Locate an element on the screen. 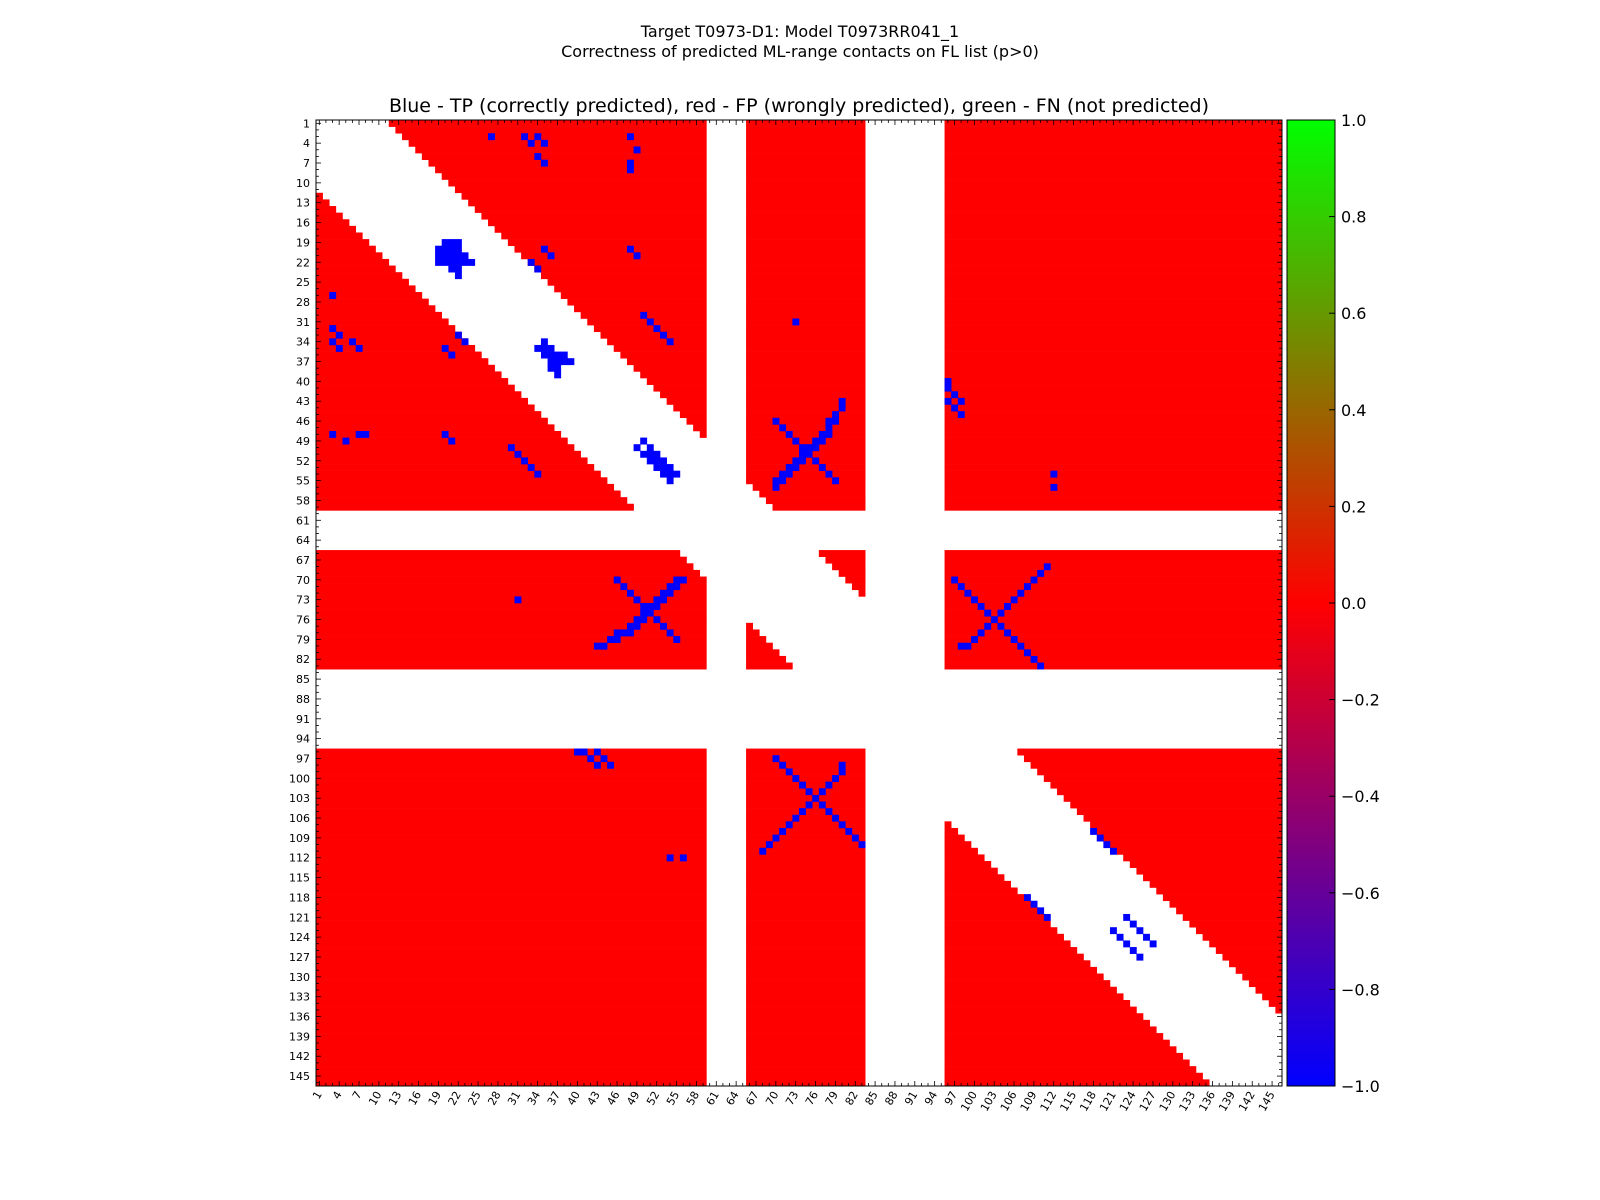 This screenshot has height=1200, width=1600. x-tick-label: 28 is located at coordinates (494, 1098).